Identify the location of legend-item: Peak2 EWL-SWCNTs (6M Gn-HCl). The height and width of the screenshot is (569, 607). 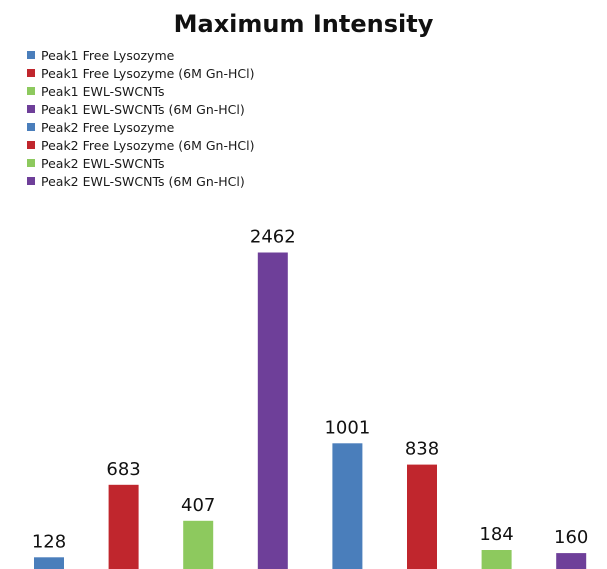
(140, 181).